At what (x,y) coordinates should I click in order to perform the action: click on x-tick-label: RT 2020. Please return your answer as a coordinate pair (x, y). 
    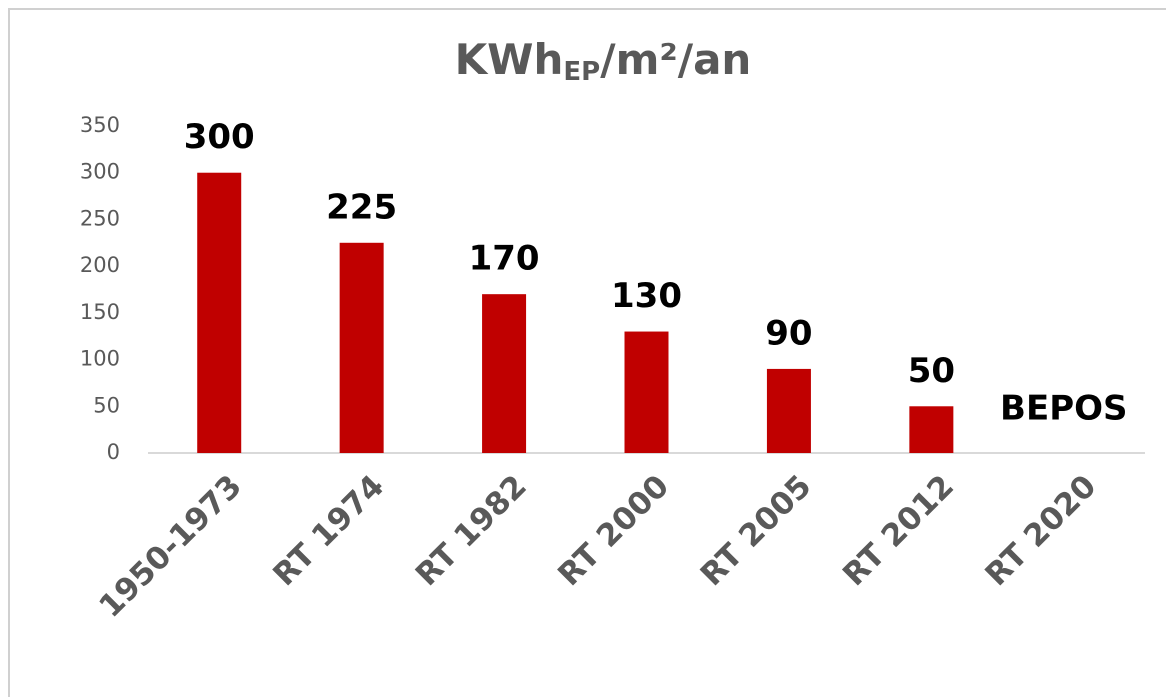
    Looking at the image, I should click on (1041, 530).